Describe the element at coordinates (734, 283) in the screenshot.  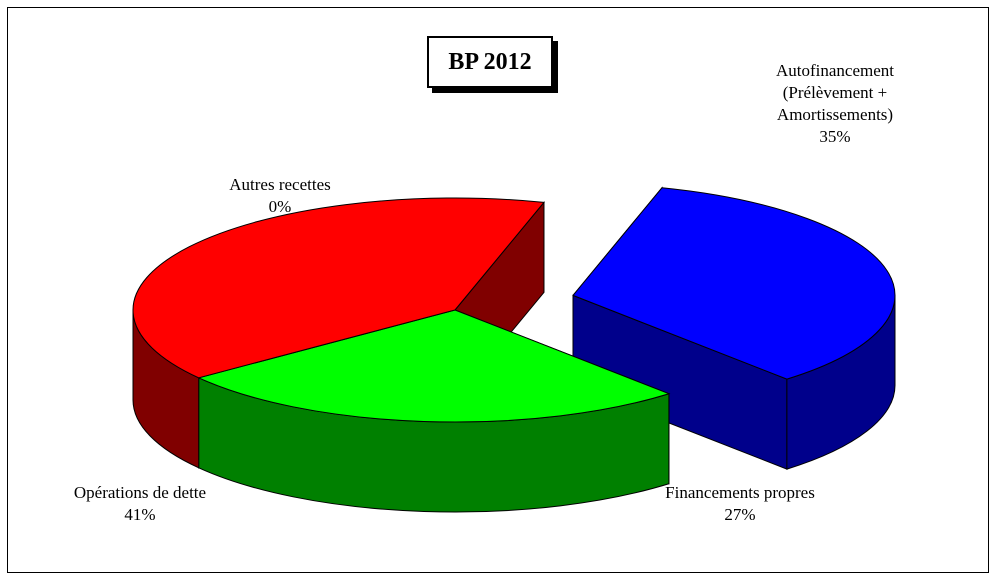
I see `slice-autofinancement-top` at that location.